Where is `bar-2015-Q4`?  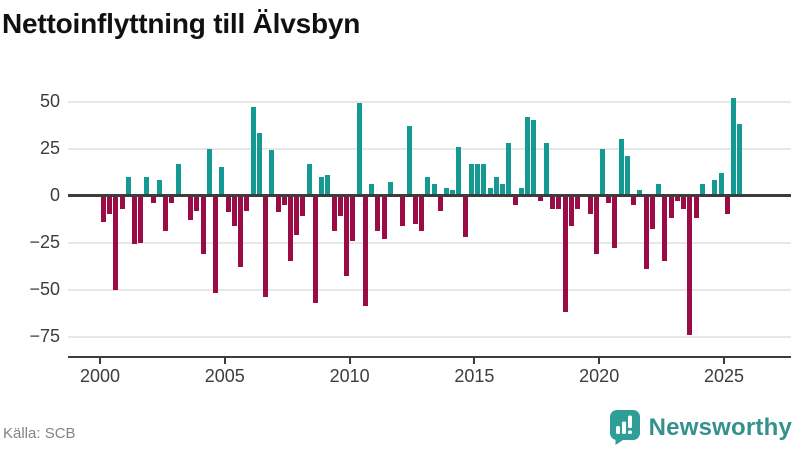 bar-2015-Q4 is located at coordinates (496, 186).